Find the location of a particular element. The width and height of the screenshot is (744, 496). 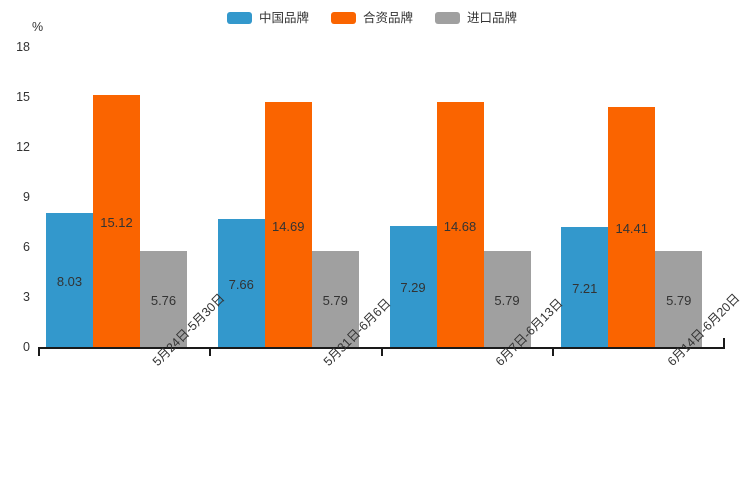

bar-value-label: 7.29 is located at coordinates (413, 288).